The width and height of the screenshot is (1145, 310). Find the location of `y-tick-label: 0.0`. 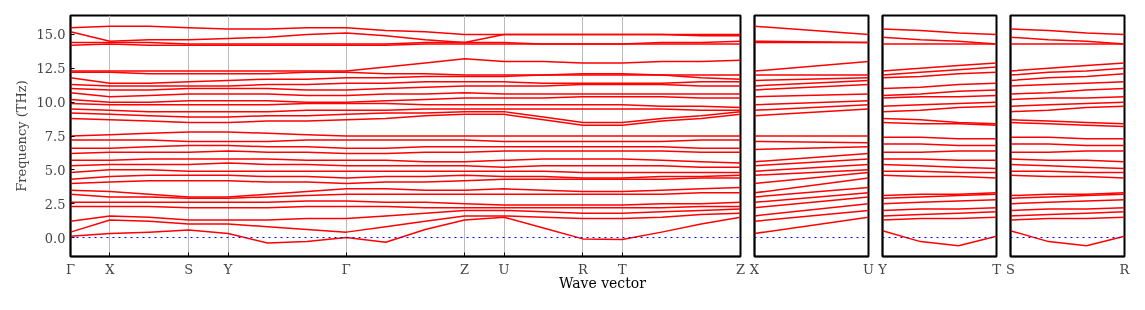

y-tick-label: 0.0 is located at coordinates (55, 238).